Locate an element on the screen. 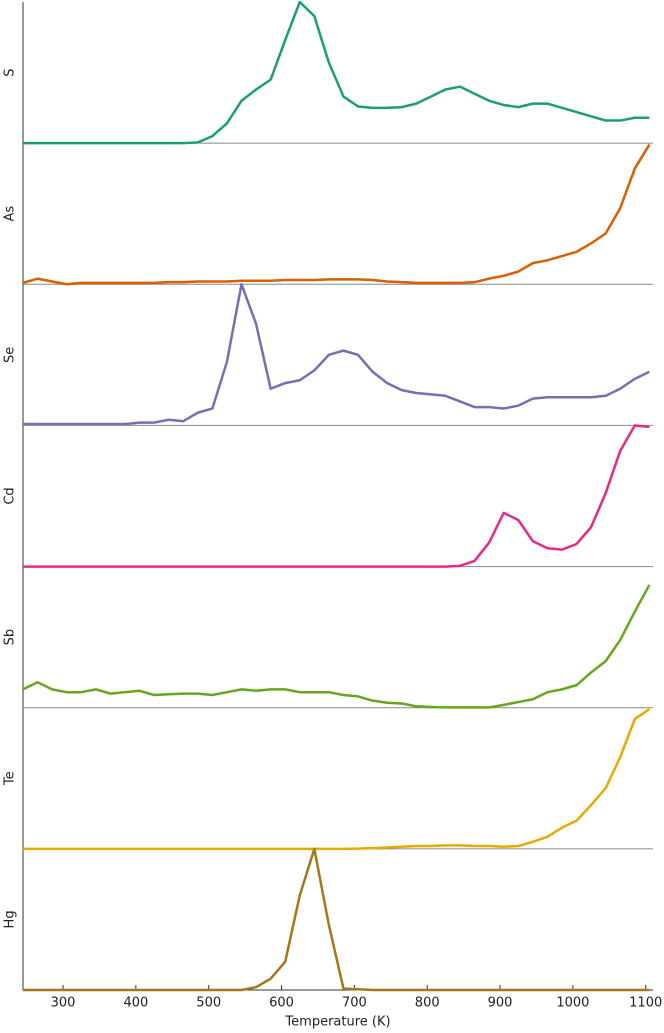  x-tick-label: 700 is located at coordinates (354, 1003).